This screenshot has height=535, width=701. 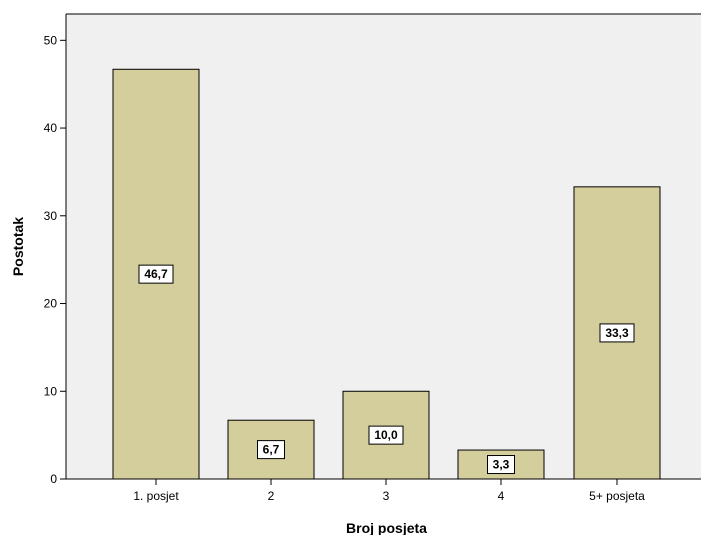 I want to click on x-axis-title: Broj posjeta, so click(x=386, y=527).